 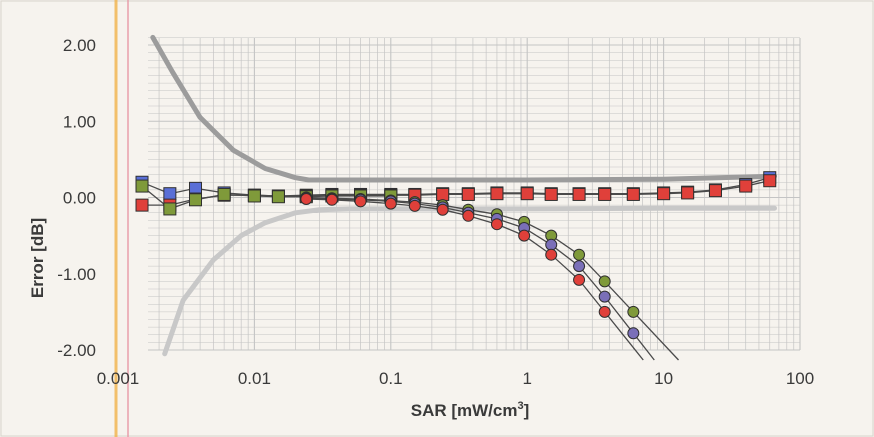 What do you see at coordinates (391, 378) in the screenshot?
I see `x-tick-label: 0.1` at bounding box center [391, 378].